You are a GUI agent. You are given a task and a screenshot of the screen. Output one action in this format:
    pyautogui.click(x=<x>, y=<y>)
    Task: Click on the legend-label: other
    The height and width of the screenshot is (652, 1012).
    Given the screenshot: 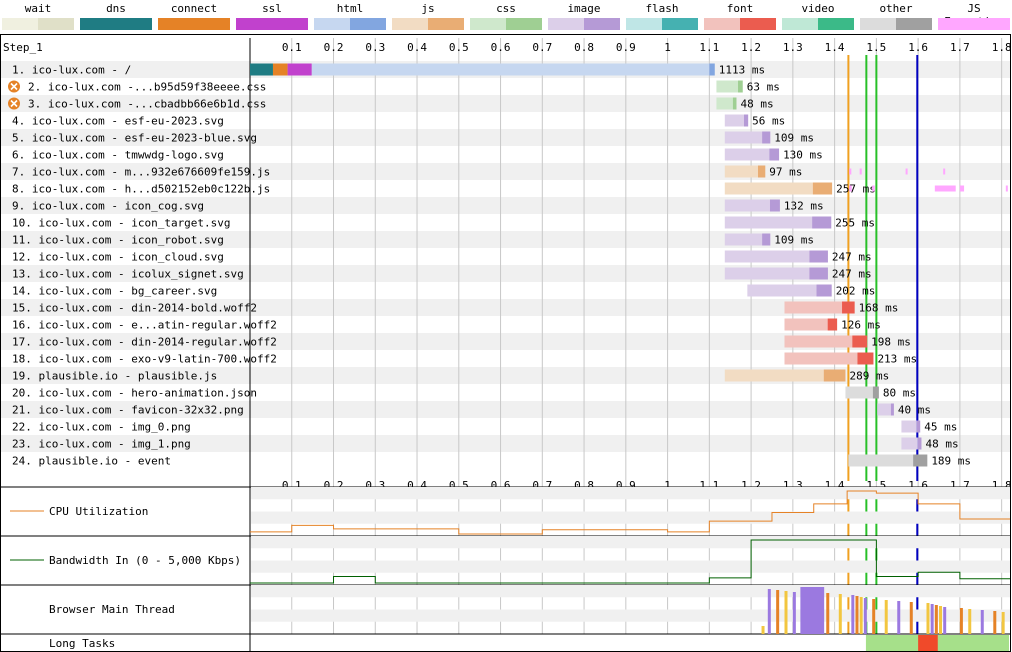 What is the action you would take?
    pyautogui.click(x=896, y=8)
    